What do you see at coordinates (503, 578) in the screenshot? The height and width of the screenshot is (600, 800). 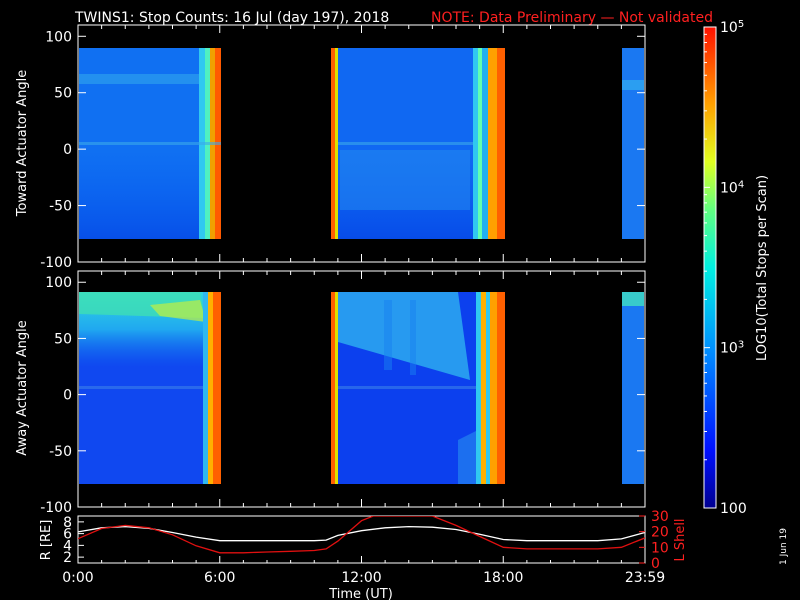 I see `xtick-label: 18:00` at bounding box center [503, 578].